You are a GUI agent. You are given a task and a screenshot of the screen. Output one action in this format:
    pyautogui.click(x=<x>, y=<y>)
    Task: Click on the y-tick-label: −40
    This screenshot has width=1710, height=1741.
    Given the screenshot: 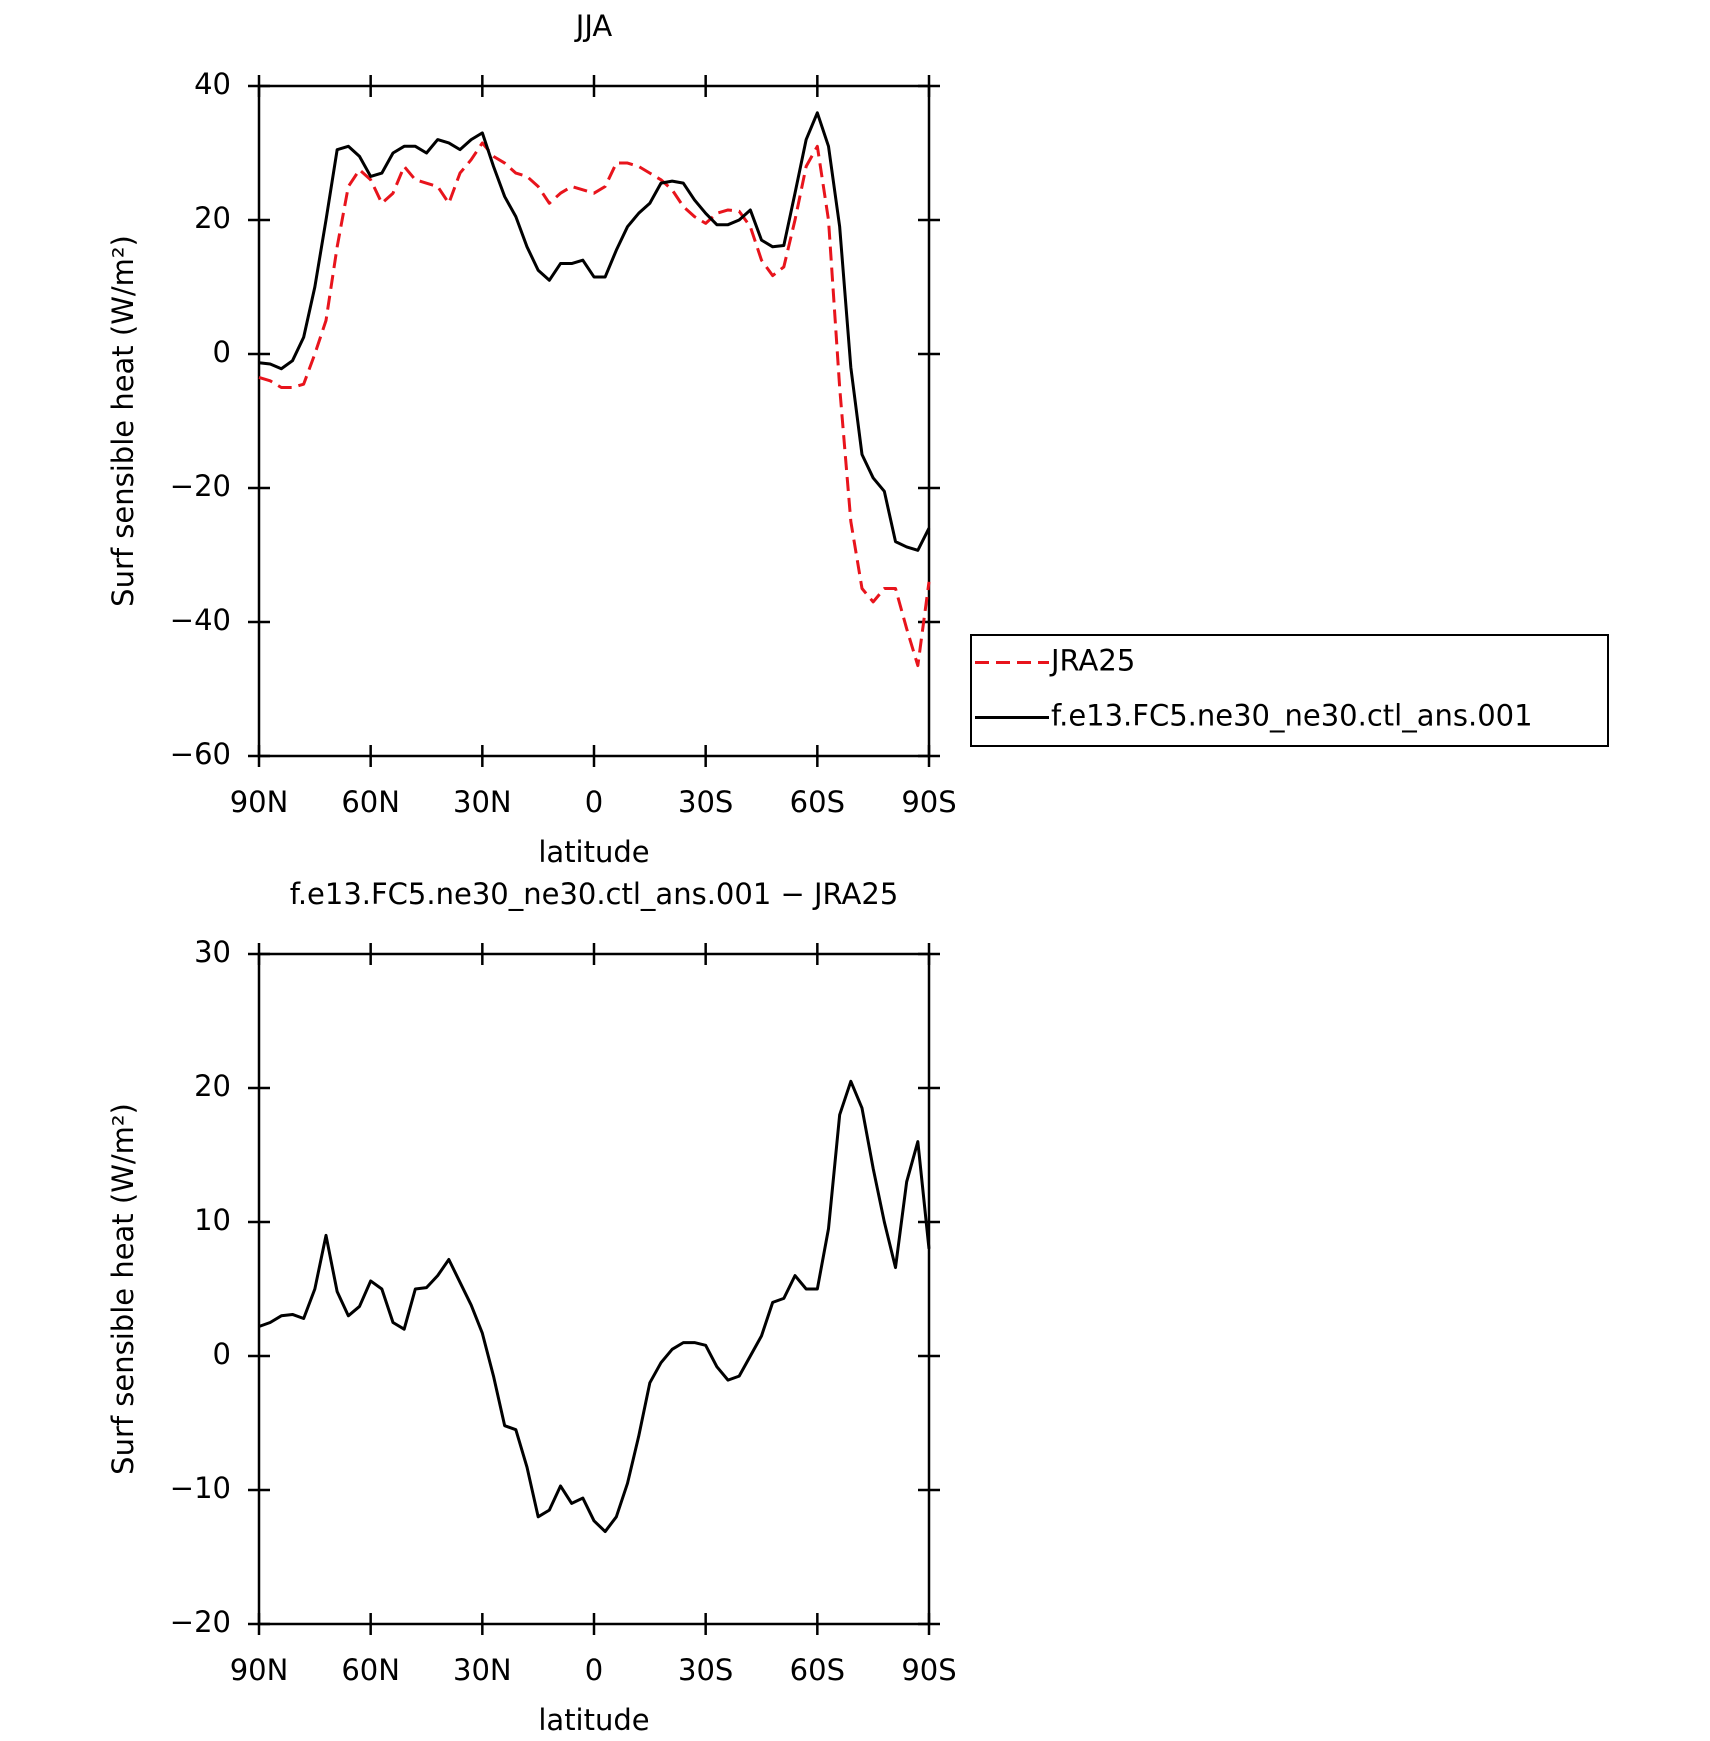 What is the action you would take?
    pyautogui.click(x=200, y=620)
    